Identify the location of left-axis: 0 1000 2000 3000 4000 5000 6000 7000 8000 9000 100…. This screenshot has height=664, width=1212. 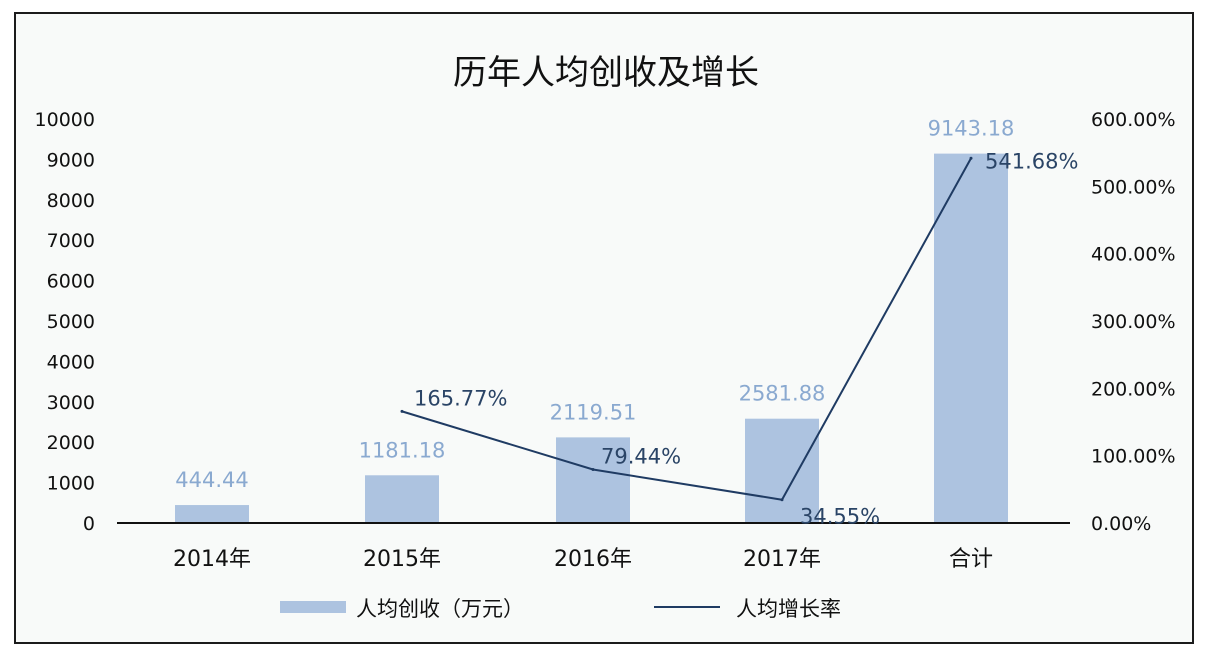
(65, 322).